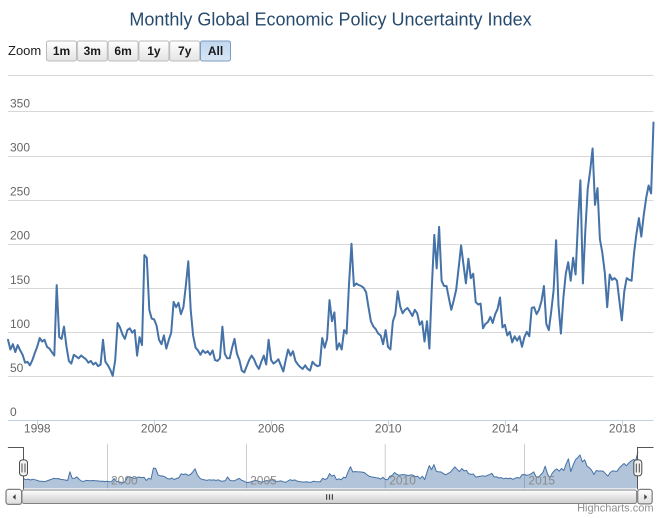 The height and width of the screenshot is (518, 661). Describe the element at coordinates (13, 412) in the screenshot. I see `svg-text: 0` at that location.